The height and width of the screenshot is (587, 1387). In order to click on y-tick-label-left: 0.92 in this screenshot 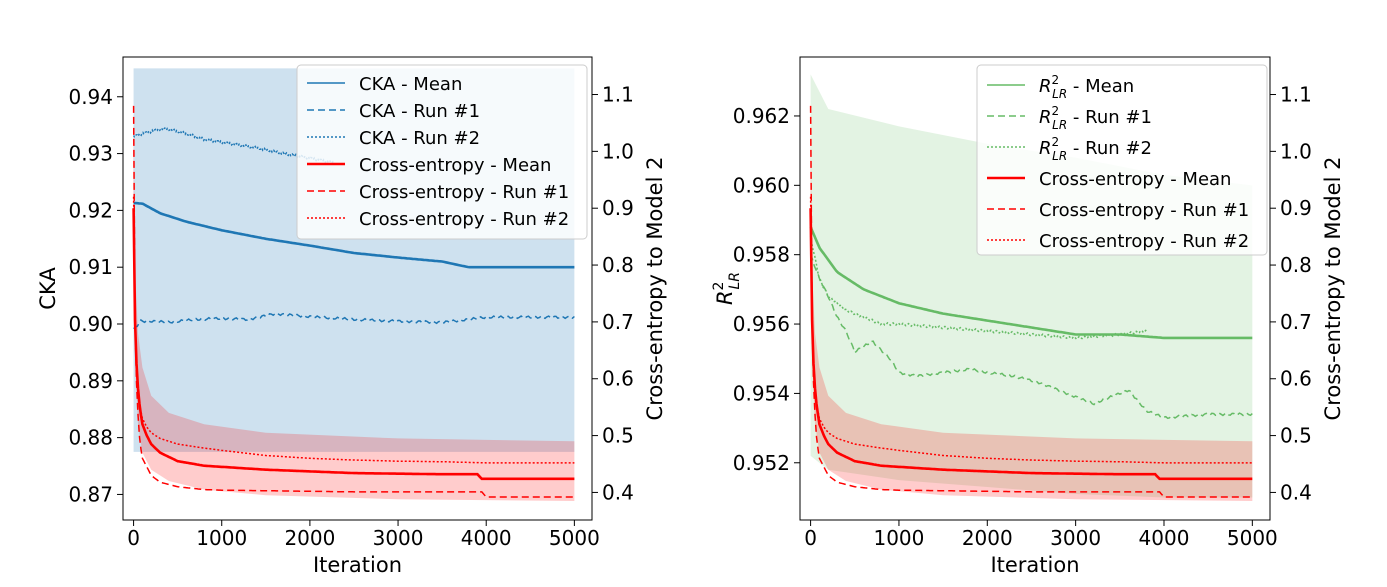, I will do `click(90, 210)`.